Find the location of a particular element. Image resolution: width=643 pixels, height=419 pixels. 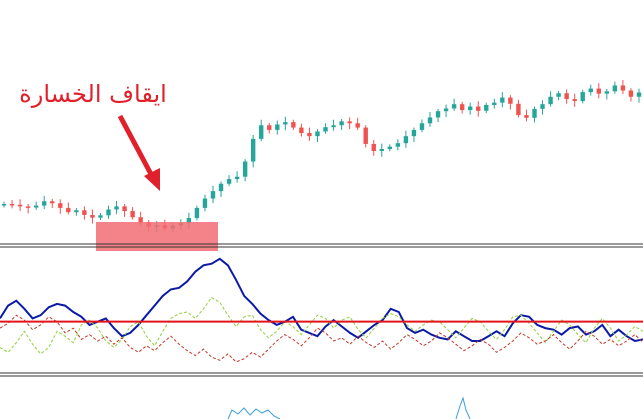

annotation-label: ايقاف الخسارة is located at coordinates (93, 94).